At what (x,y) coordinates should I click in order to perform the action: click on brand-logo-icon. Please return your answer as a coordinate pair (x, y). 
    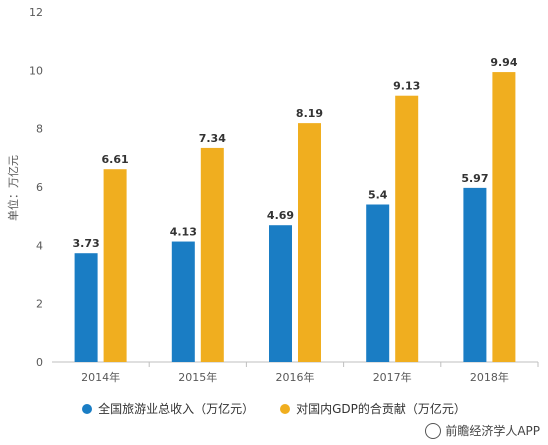
    Looking at the image, I should click on (433, 430).